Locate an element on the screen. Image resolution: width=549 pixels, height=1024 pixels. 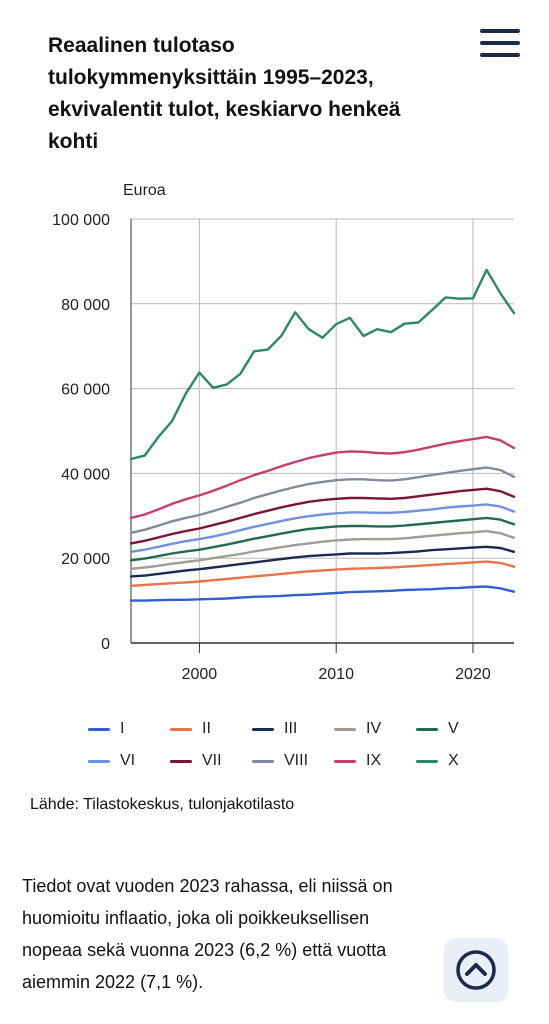
legend-item-vi: VI is located at coordinates (129, 761).